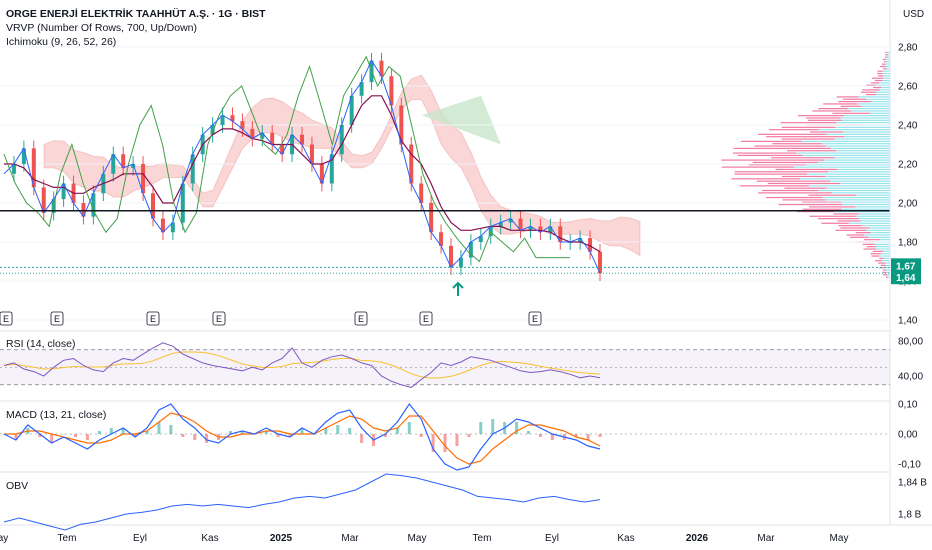 Image resolution: width=932 pixels, height=550 pixels. What do you see at coordinates (908, 405) in the screenshot?
I see `macd-tick-label: 0,10` at bounding box center [908, 405].